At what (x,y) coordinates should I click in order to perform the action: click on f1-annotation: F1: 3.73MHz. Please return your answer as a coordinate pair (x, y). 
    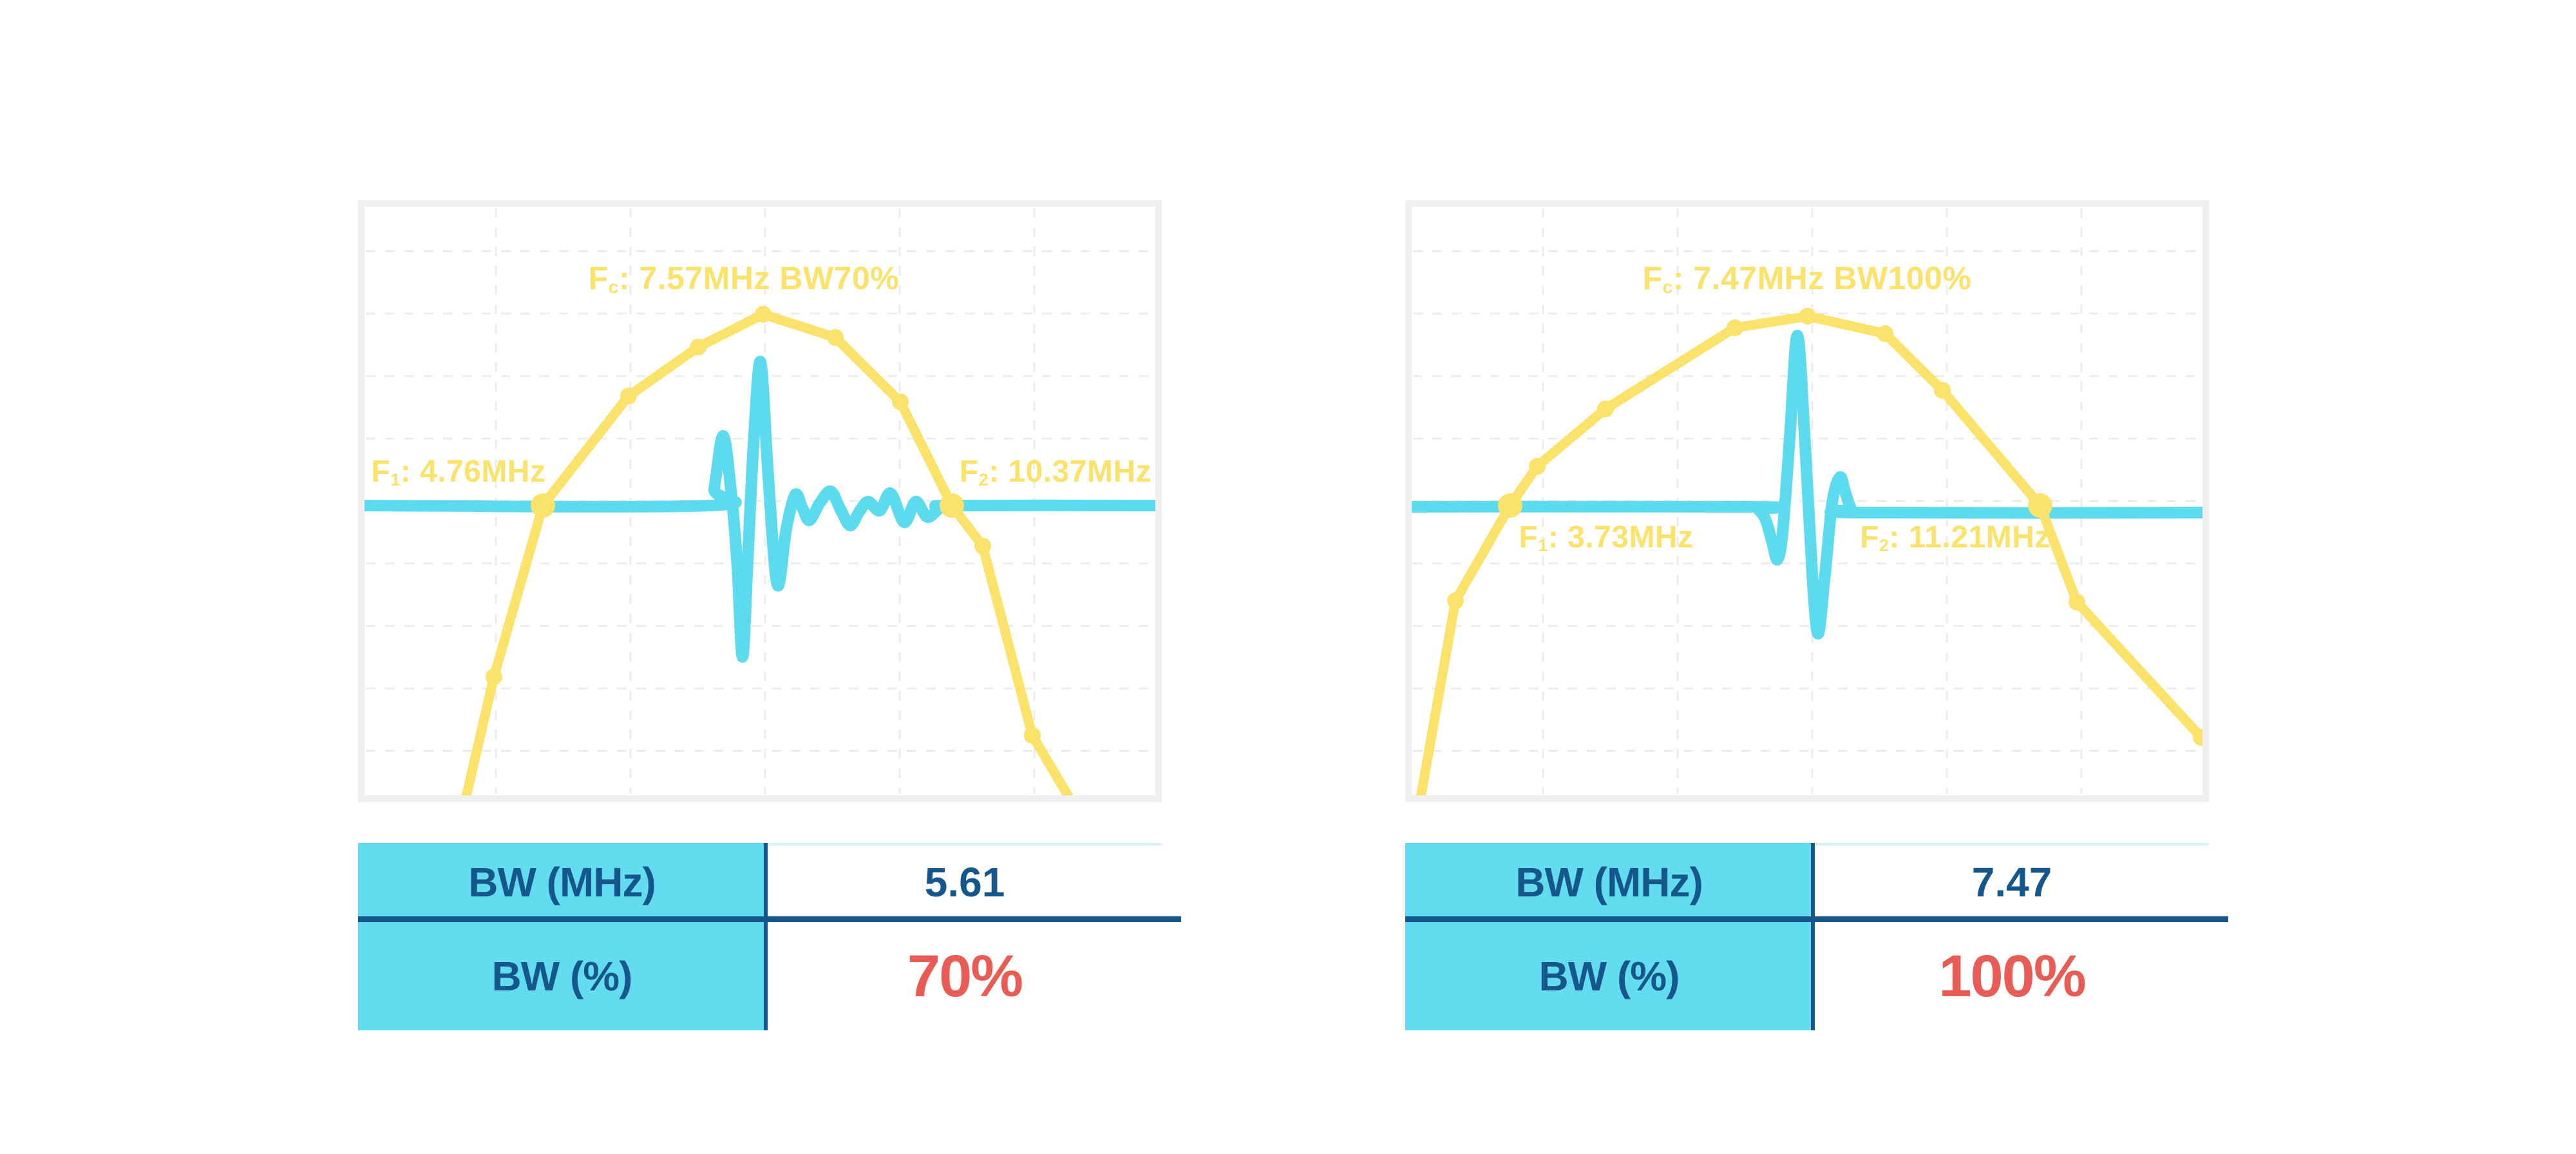
    Looking at the image, I should click on (1607, 537).